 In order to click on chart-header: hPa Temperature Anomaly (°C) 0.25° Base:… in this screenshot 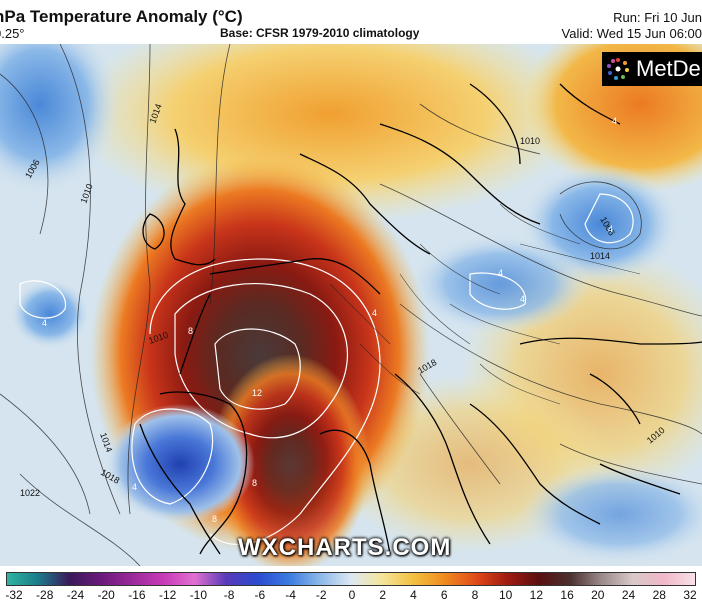, I will do `click(351, 22)`.